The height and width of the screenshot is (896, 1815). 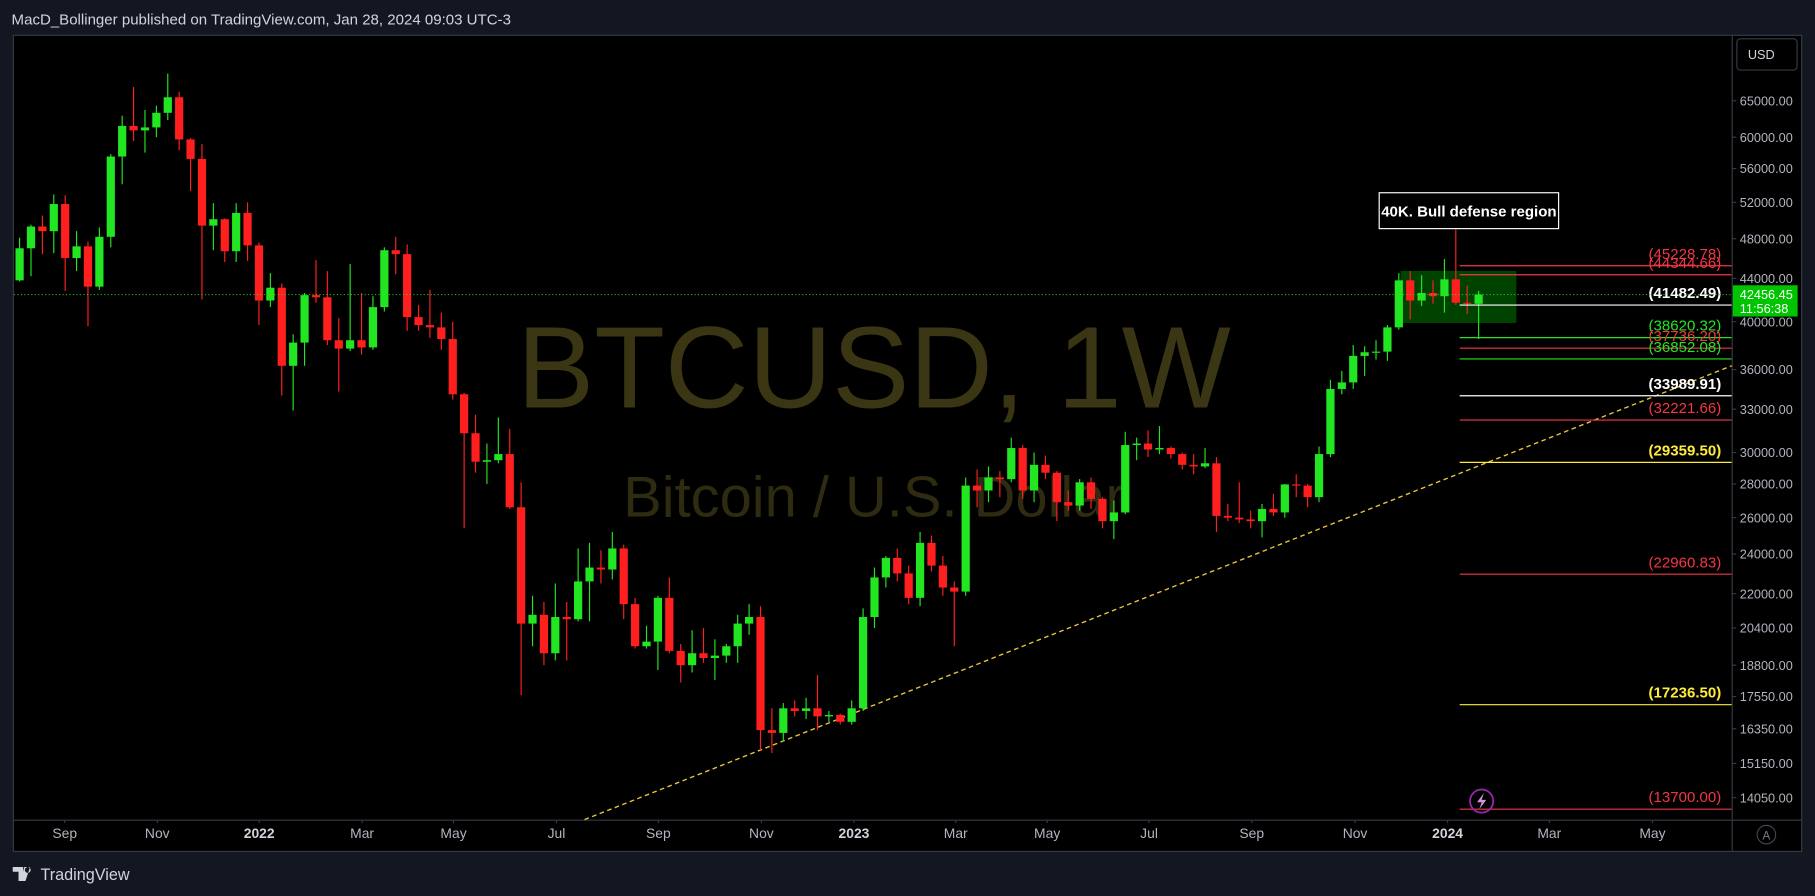 What do you see at coordinates (1685, 263) in the screenshot?
I see `level-label: (44344.66)` at bounding box center [1685, 263].